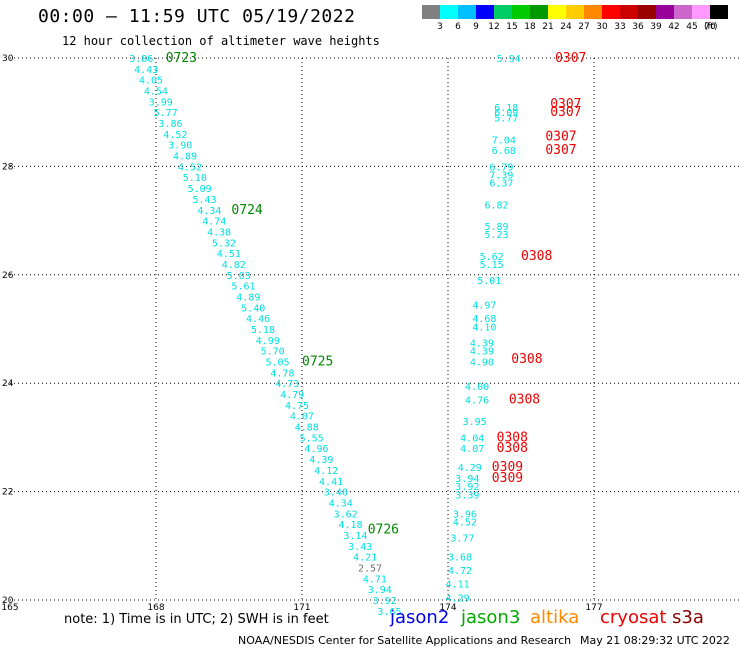  What do you see at coordinates (655, 640) in the screenshot?
I see `footer-timestamp: May 21 08:29:32 UTC 2022` at bounding box center [655, 640].